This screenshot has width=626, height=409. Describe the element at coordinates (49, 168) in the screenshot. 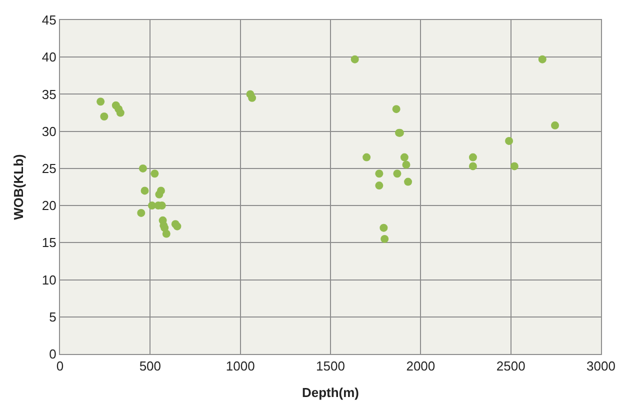

I see `y-tick-label: 25` at that location.